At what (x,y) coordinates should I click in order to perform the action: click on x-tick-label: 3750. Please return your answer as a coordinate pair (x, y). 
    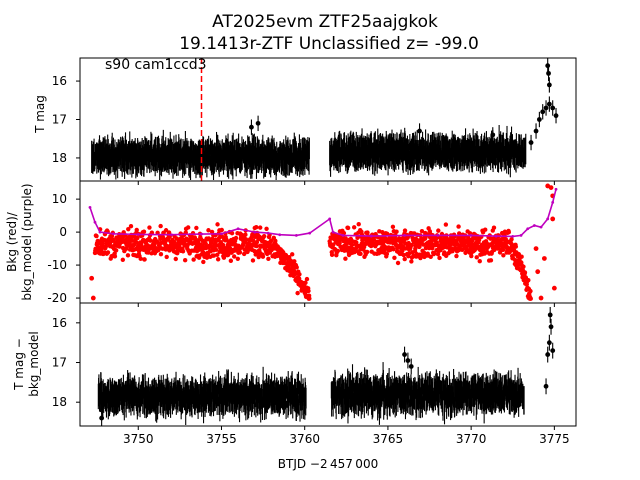
    Looking at the image, I should click on (138, 439).